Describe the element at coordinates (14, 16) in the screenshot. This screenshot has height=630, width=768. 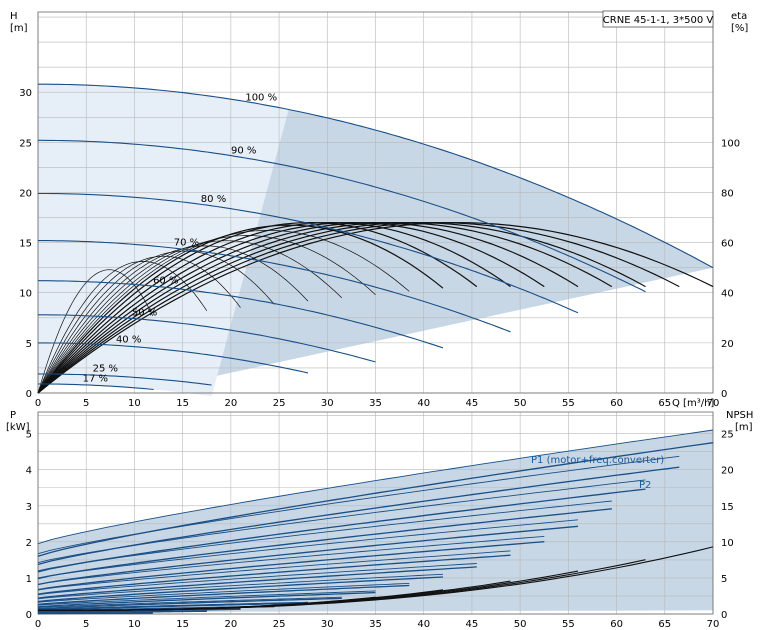
I see `head-axis-title: H` at that location.